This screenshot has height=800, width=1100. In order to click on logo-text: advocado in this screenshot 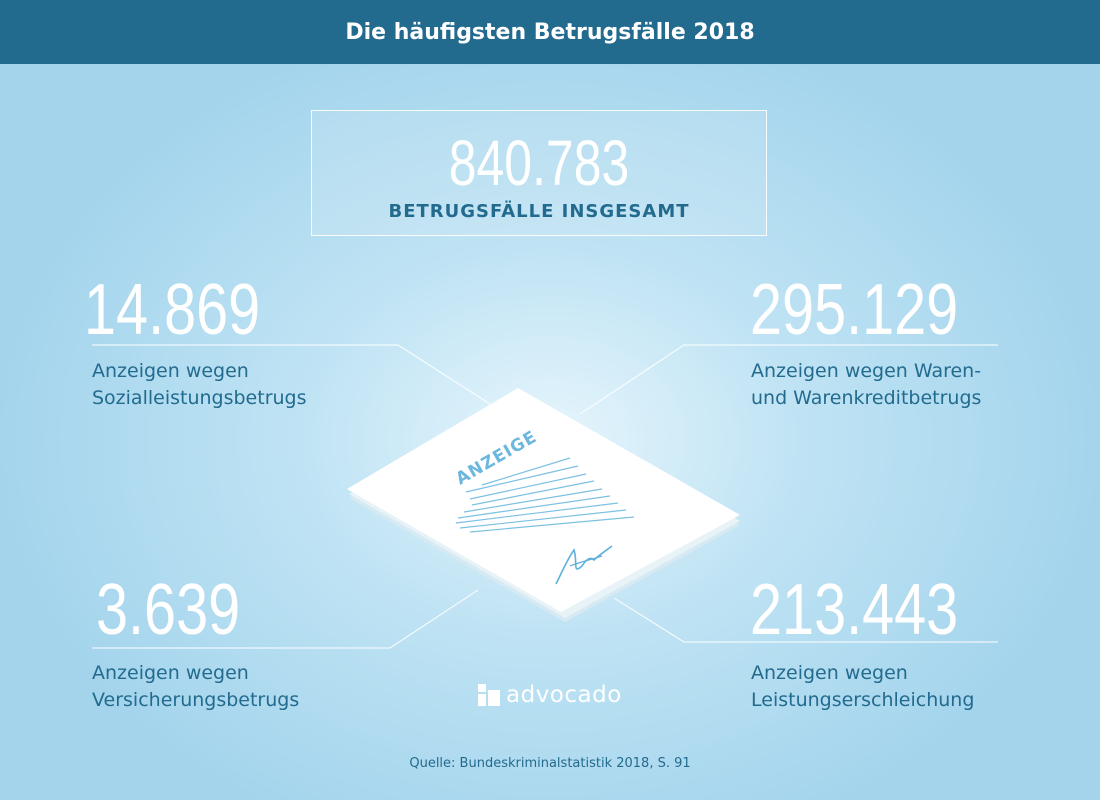, I will do `click(564, 695)`.